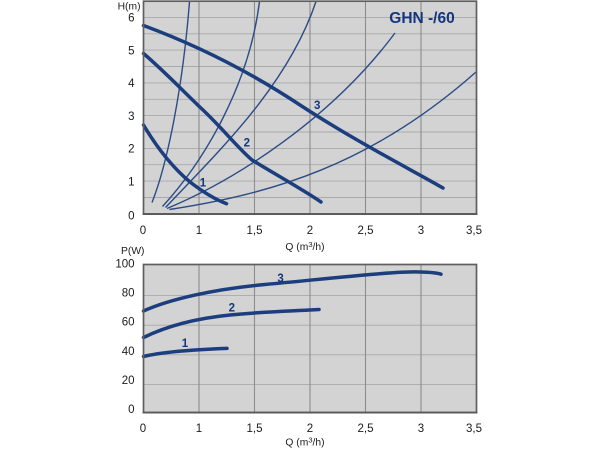 Image resolution: width=600 pixels, height=450 pixels. I want to click on svg-text: 20, so click(128, 381).